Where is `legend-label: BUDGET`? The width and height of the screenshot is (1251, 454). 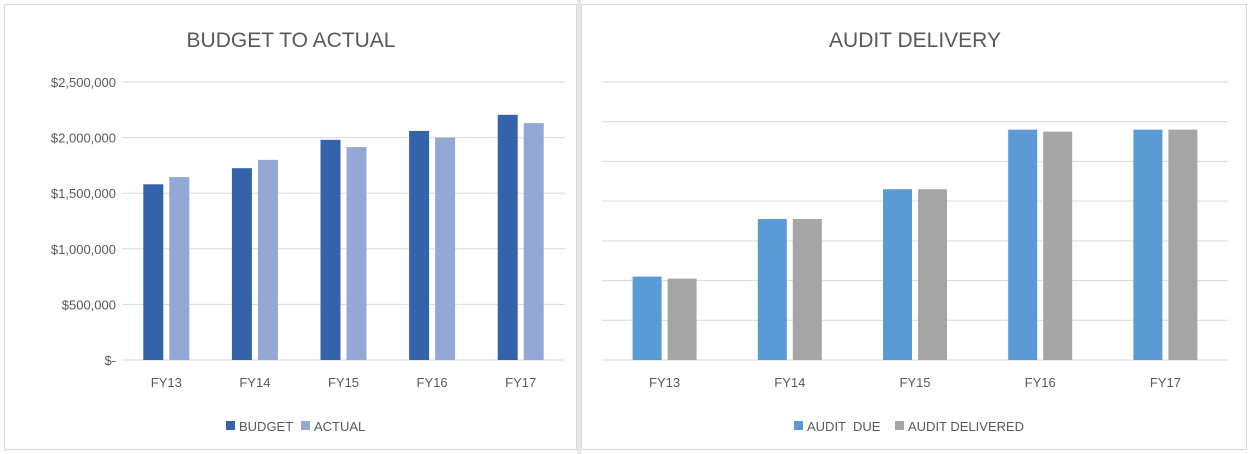 legend-label: BUDGET is located at coordinates (266, 426).